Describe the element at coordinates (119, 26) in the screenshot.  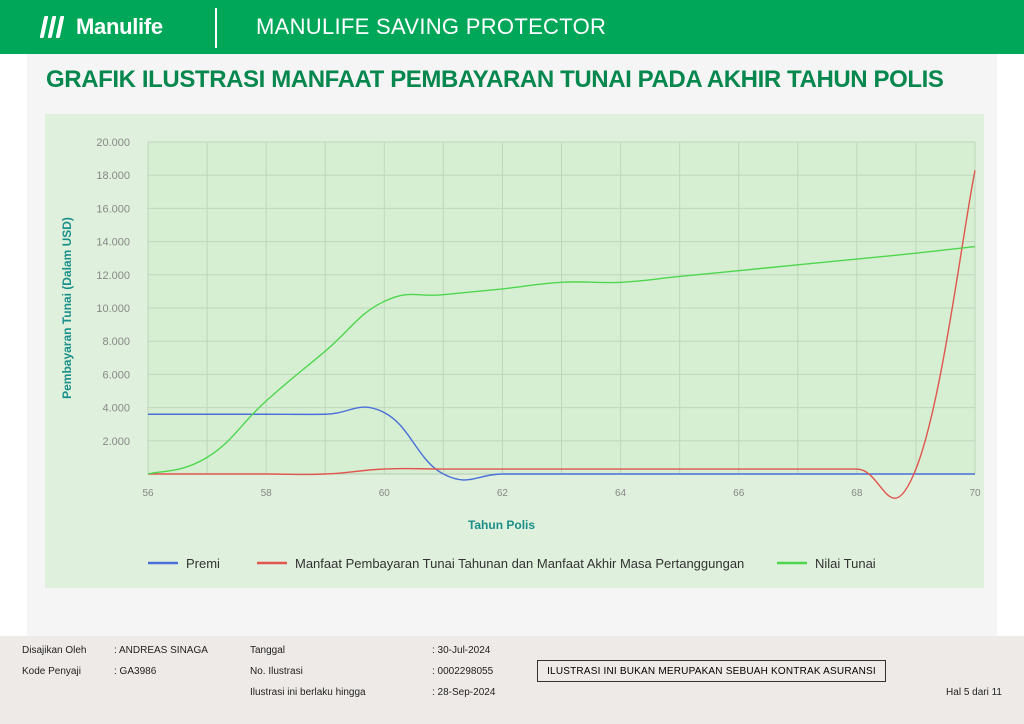
I see `brand-name: Manulife` at that location.